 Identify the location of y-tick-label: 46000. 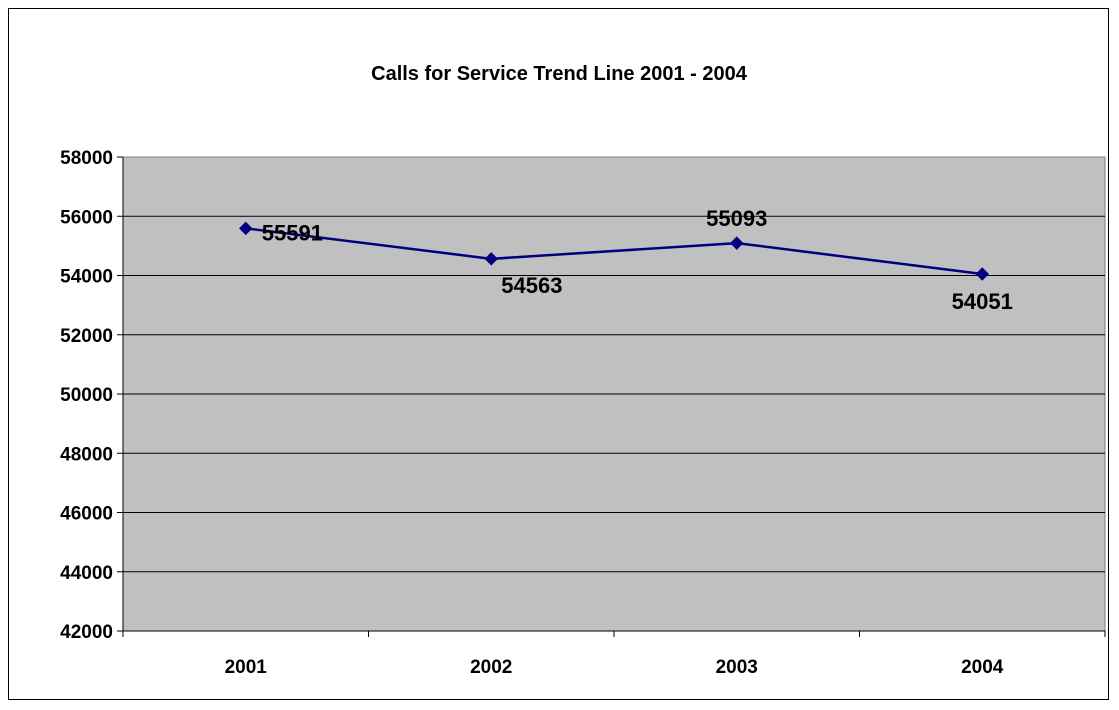
(86, 514).